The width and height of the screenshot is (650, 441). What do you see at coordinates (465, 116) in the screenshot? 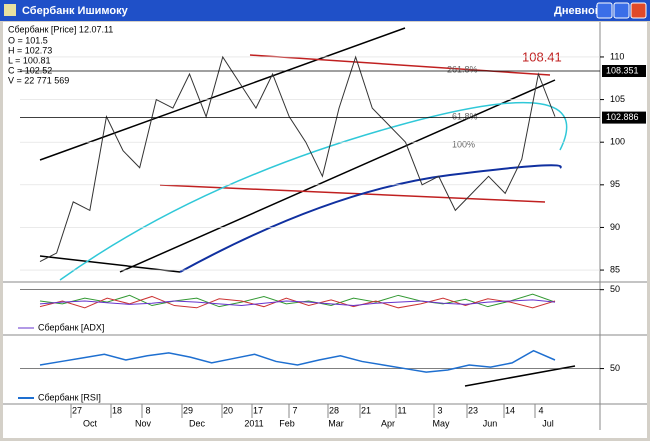
I see `fib-label: 61.8%` at bounding box center [465, 116].